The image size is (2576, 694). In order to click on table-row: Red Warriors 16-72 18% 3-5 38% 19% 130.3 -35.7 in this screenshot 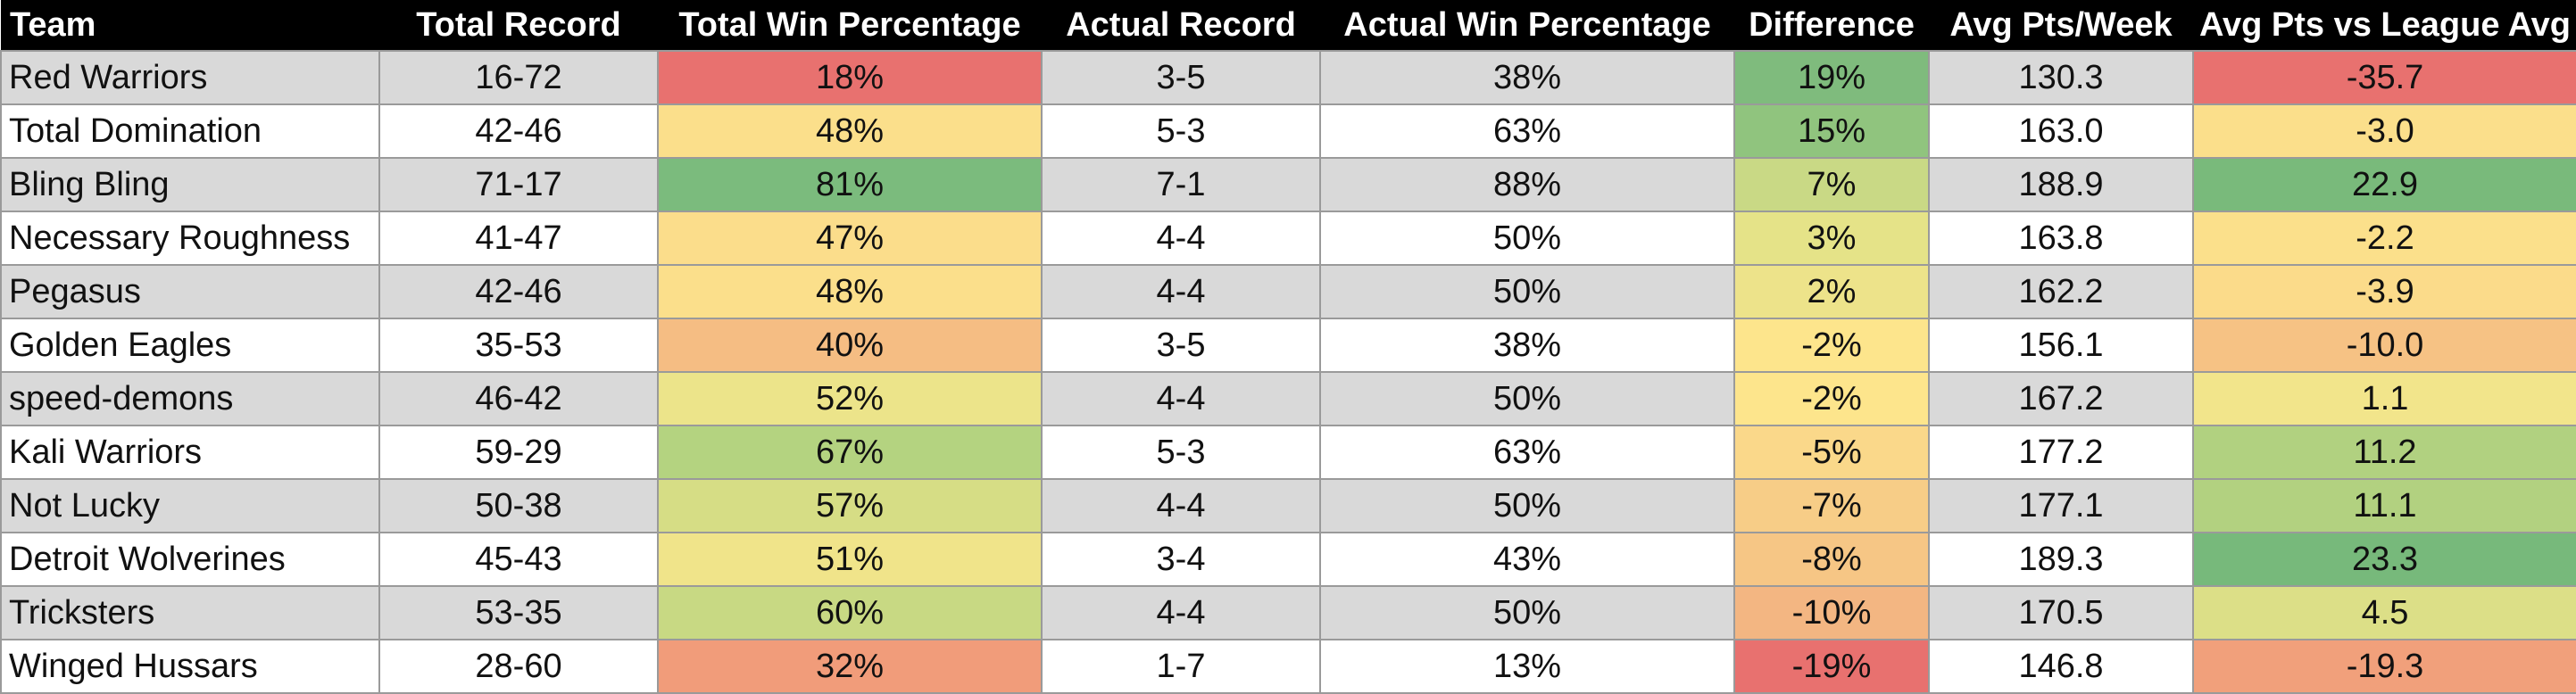, I will do `click(1288, 77)`.